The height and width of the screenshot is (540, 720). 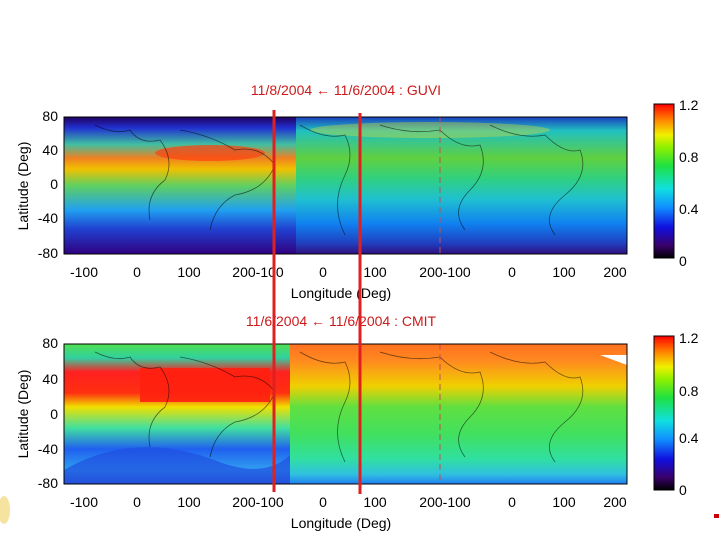 What do you see at coordinates (48, 449) in the screenshot?
I see `bottom-y-tick: -40` at bounding box center [48, 449].